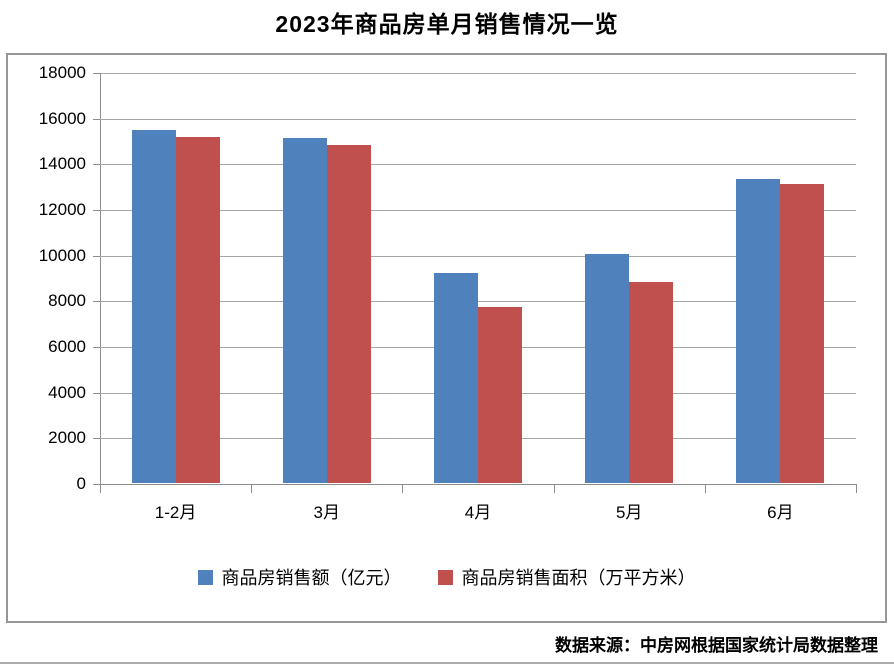  What do you see at coordinates (175, 512) in the screenshot?
I see `x-tick-label: 1-2月` at bounding box center [175, 512].